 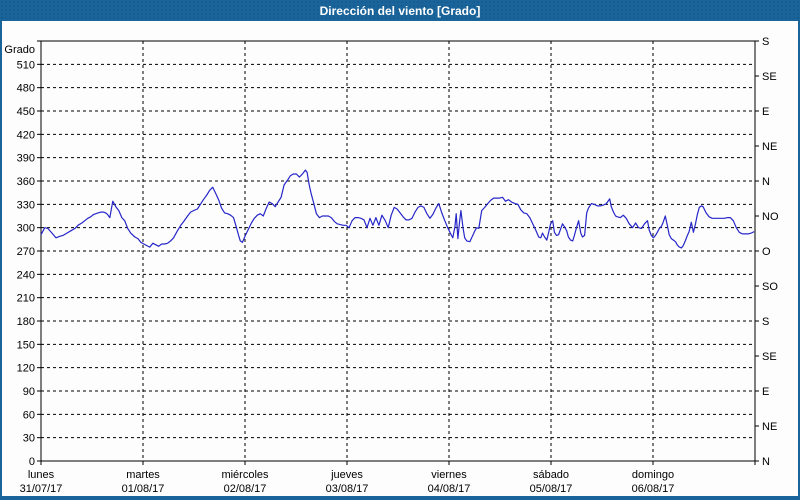 I want to click on title-bar: Dirección del viento [Grado], so click(x=400, y=10).